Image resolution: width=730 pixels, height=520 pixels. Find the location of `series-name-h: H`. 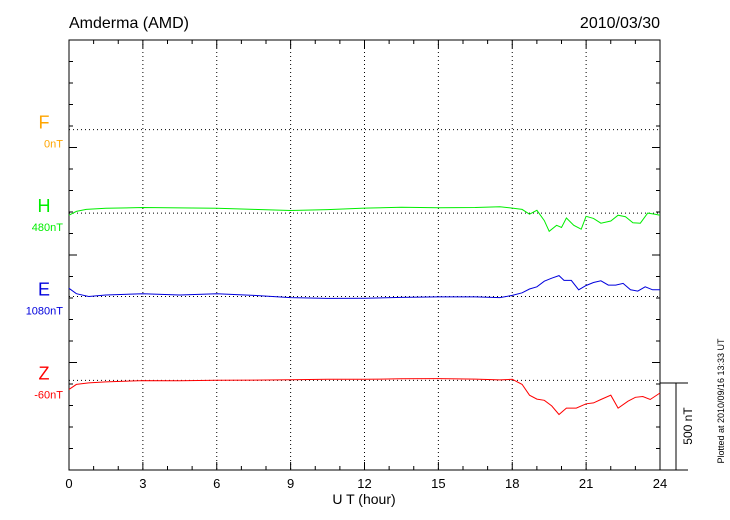

series-name-h: H is located at coordinates (44, 206).